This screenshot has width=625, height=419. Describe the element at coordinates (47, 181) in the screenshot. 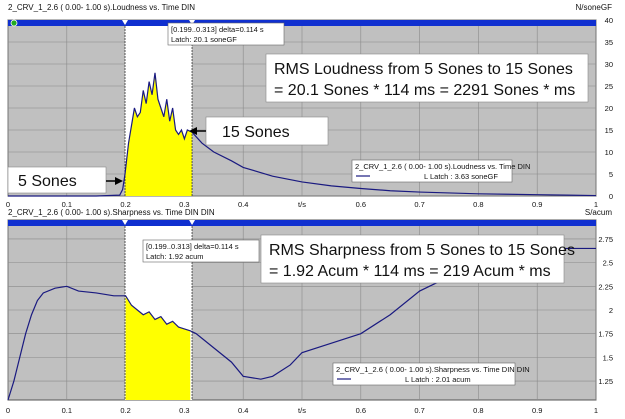

I see `label-5-sones: 5 Sones` at that location.